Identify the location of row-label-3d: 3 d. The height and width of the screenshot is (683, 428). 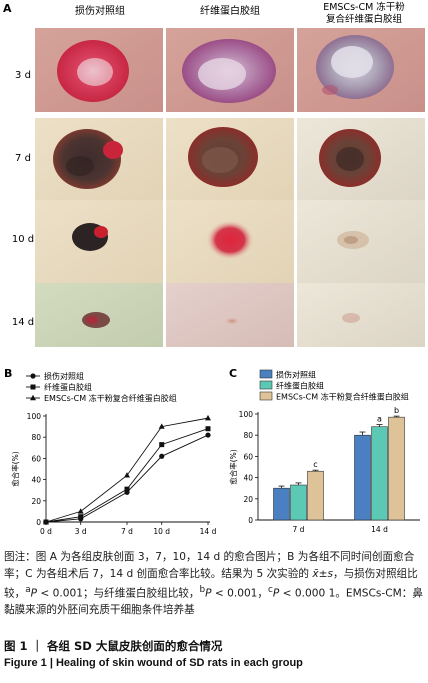
(23, 75).